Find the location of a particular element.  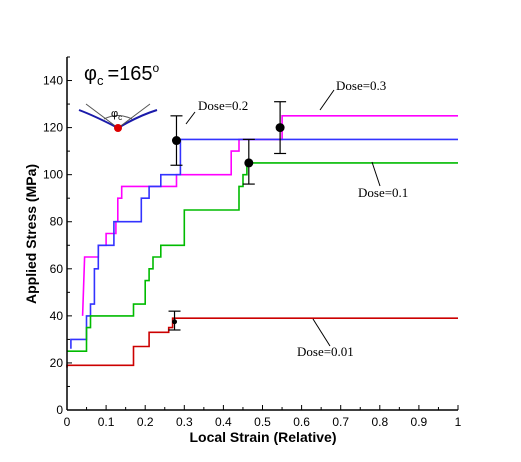

phi-small-symbol: φ is located at coordinates (114, 114).